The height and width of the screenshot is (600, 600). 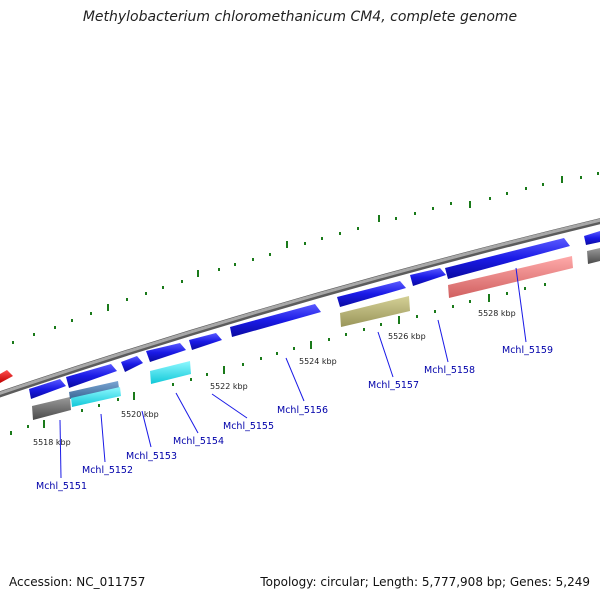 I want to click on scale-label: 5518 kbp, so click(x=52, y=442).